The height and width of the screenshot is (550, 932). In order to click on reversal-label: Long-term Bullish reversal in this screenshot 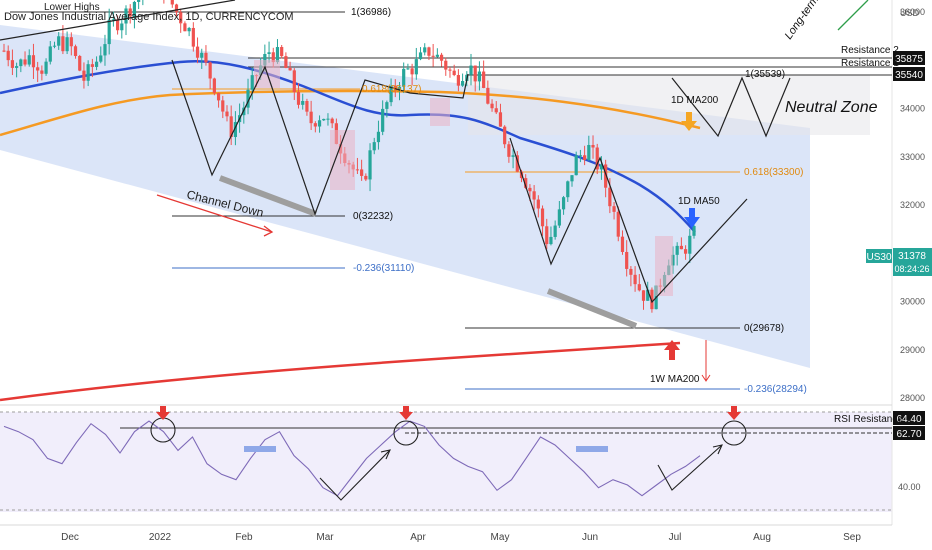, I will do `click(824, 21)`.